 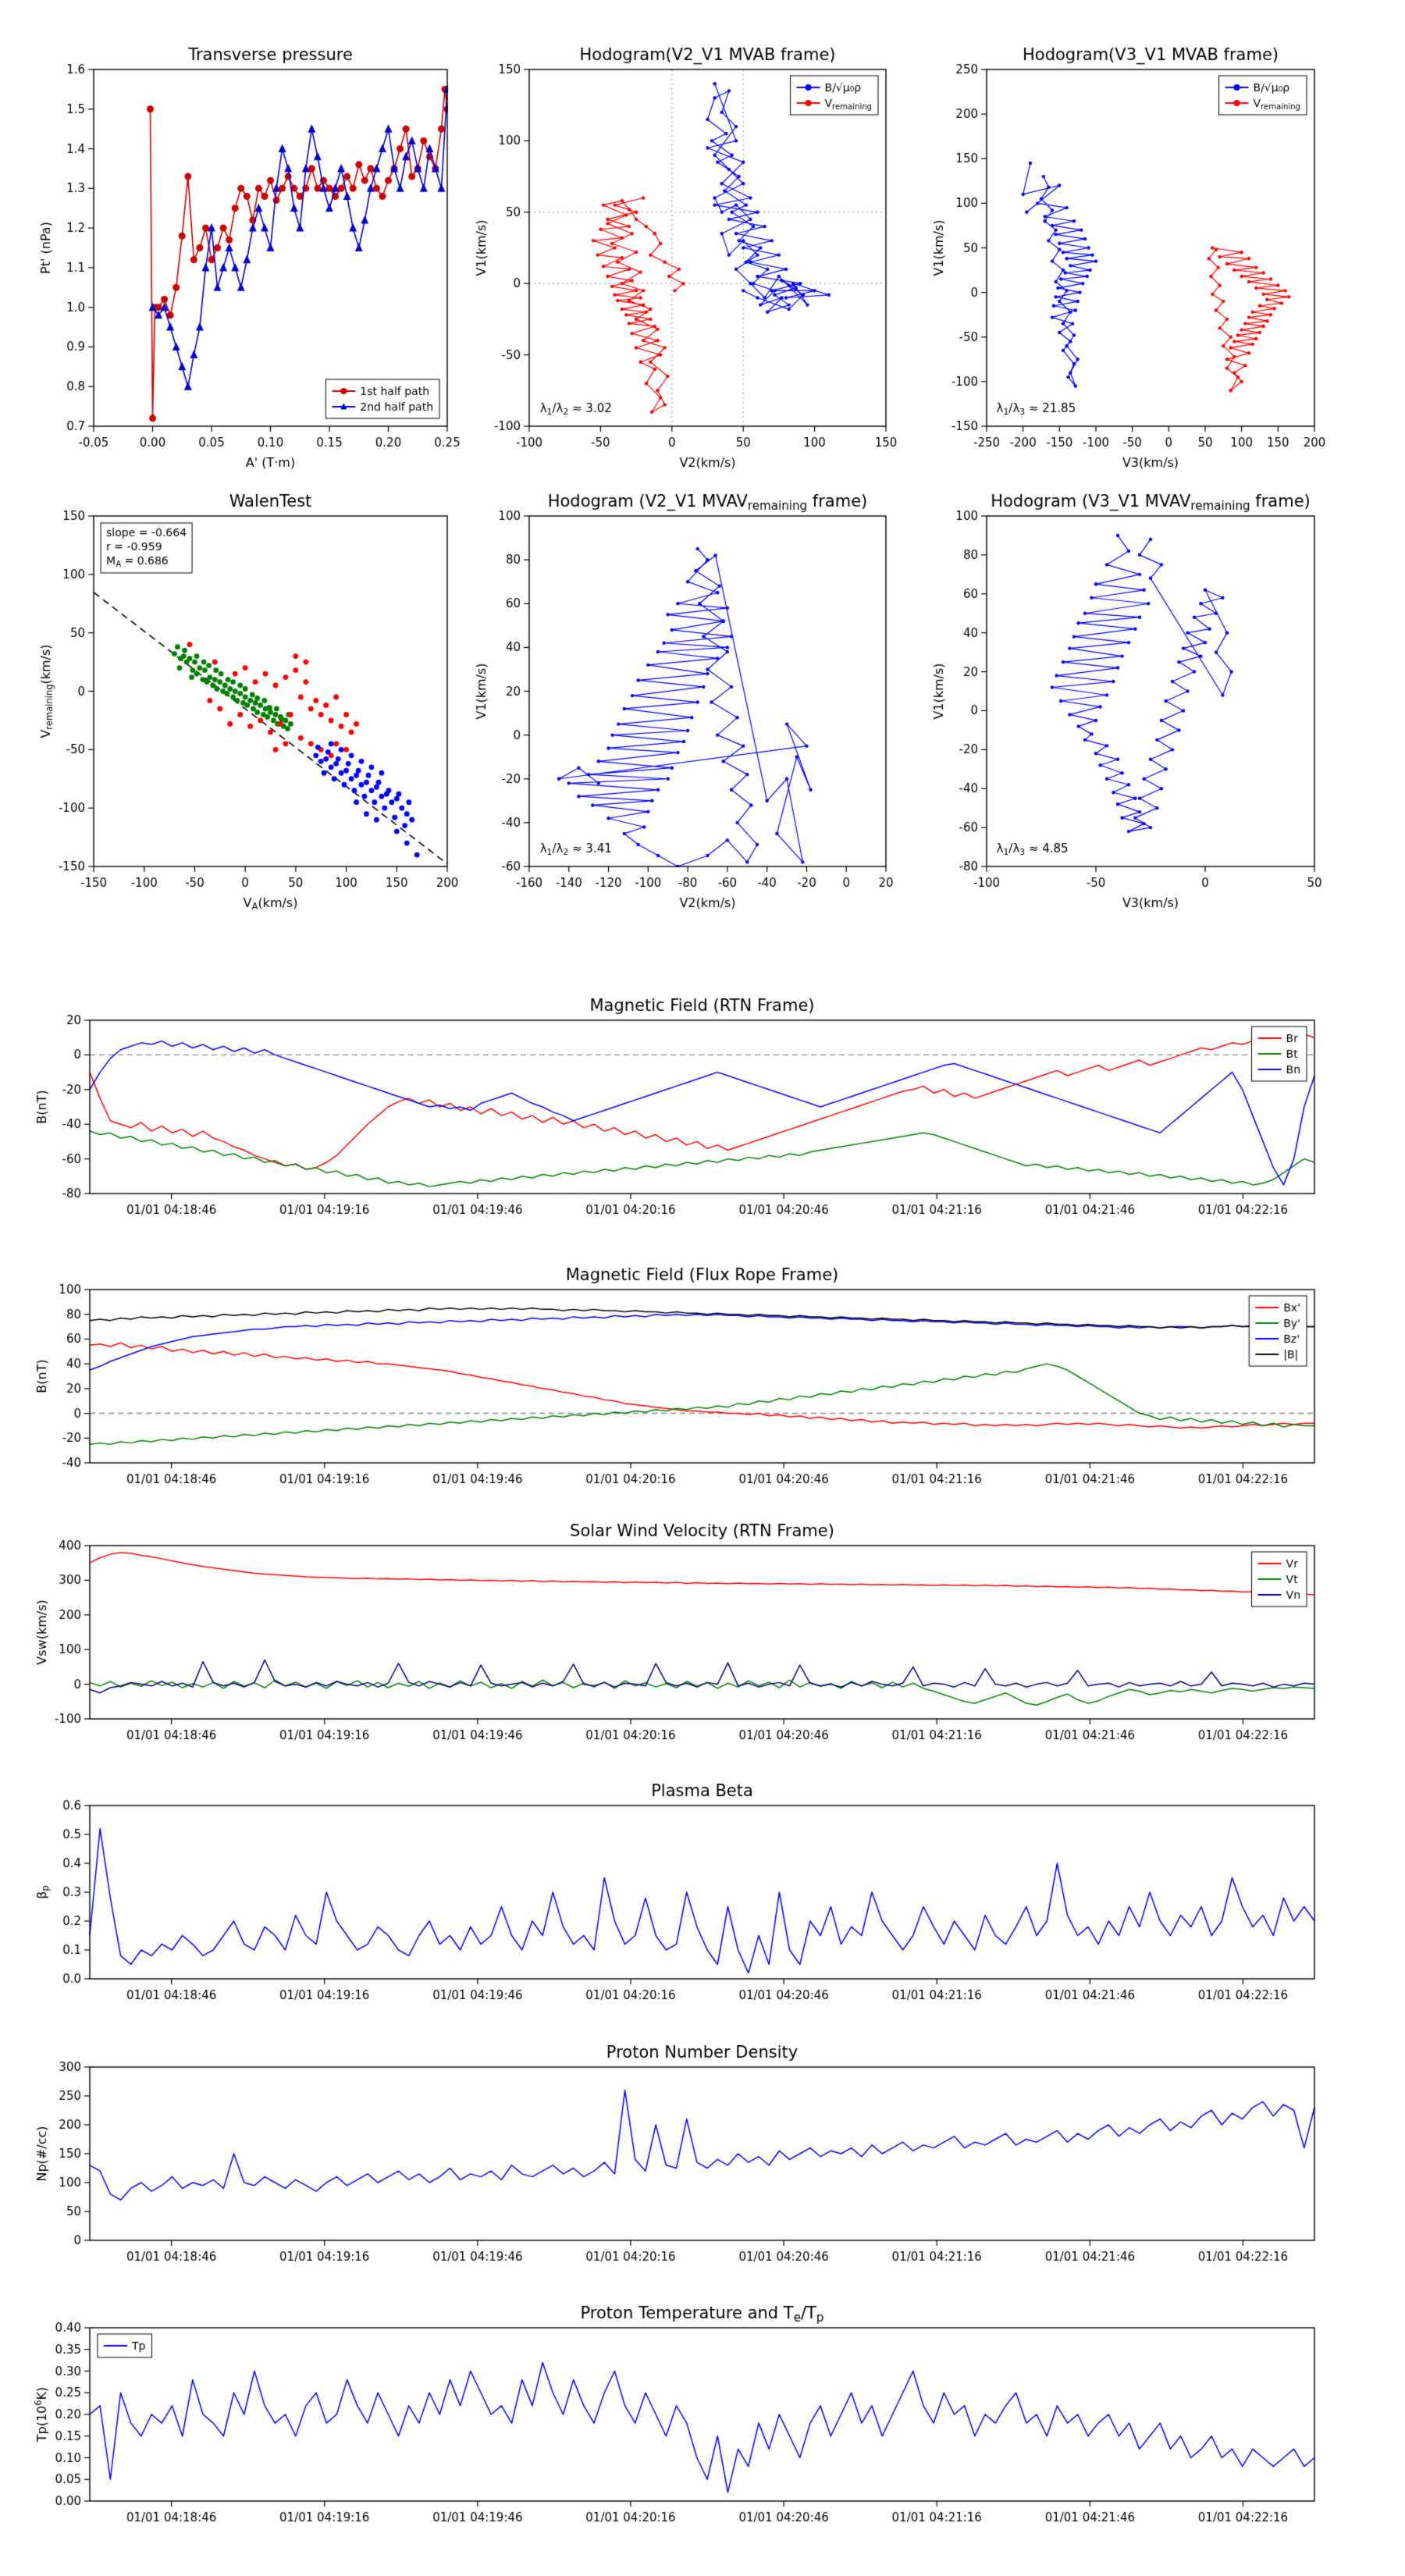 What do you see at coordinates (679, 1630) in the screenshot?
I see `panel-solar-wind-velocity: Solar Wind Velocity (RTN Frame)` at bounding box center [679, 1630].